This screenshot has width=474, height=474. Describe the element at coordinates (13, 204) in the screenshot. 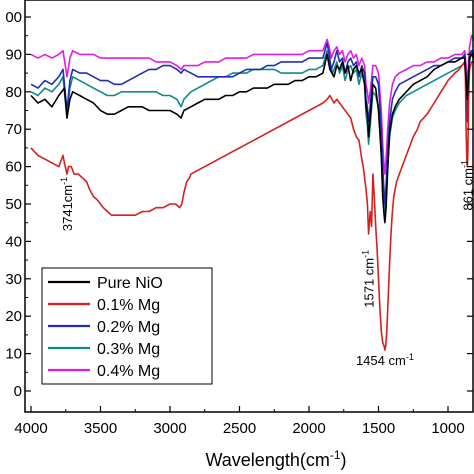

I see `y-tick-label: 50` at that location.